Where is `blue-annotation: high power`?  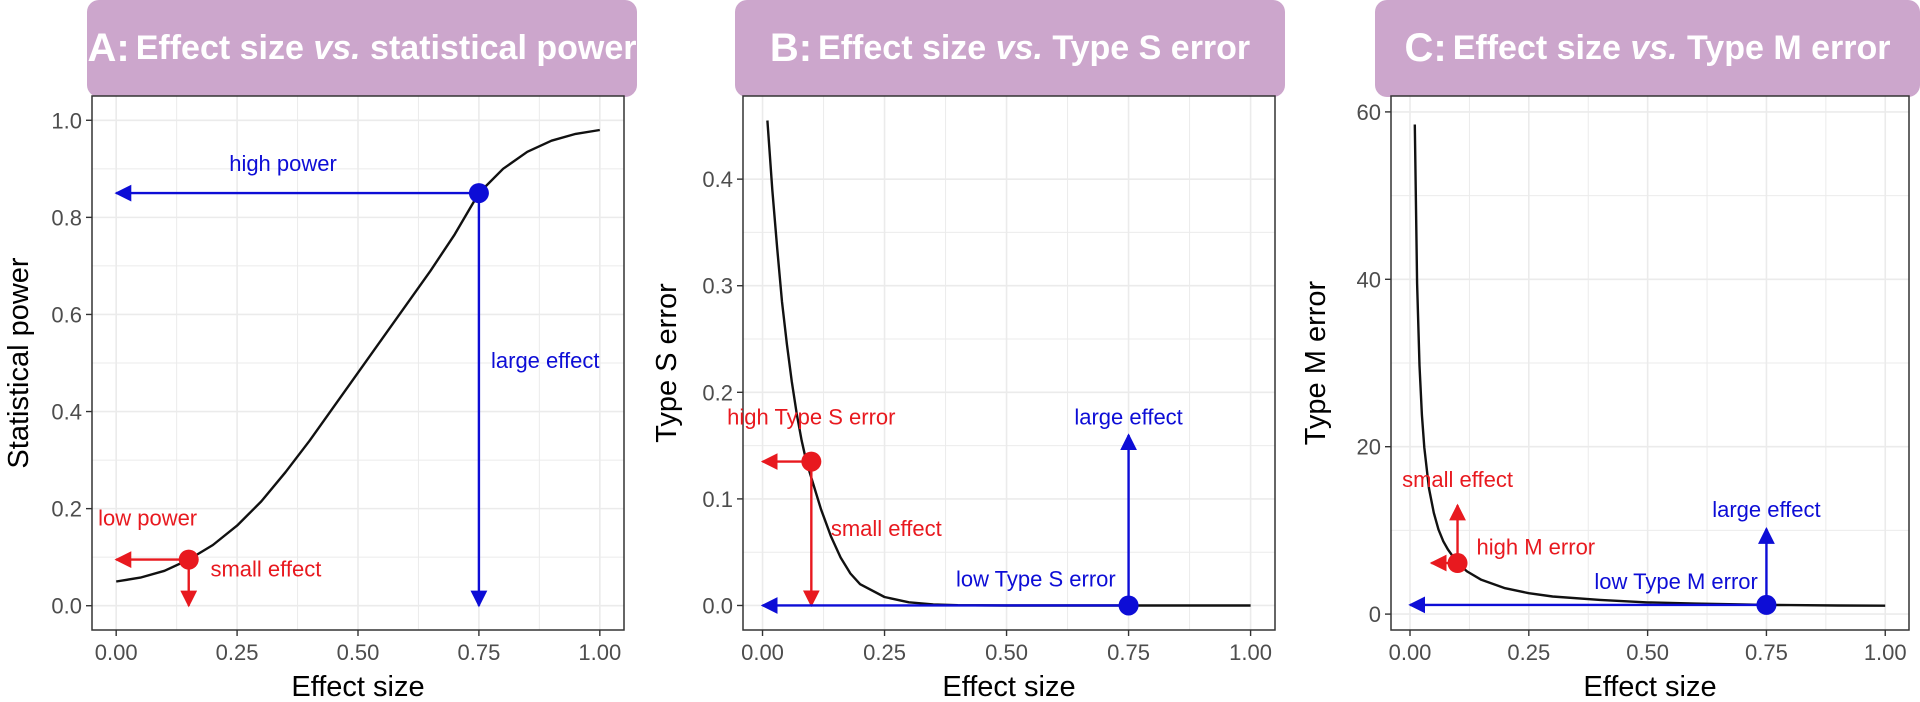
blue-annotation: high power is located at coordinates (283, 163).